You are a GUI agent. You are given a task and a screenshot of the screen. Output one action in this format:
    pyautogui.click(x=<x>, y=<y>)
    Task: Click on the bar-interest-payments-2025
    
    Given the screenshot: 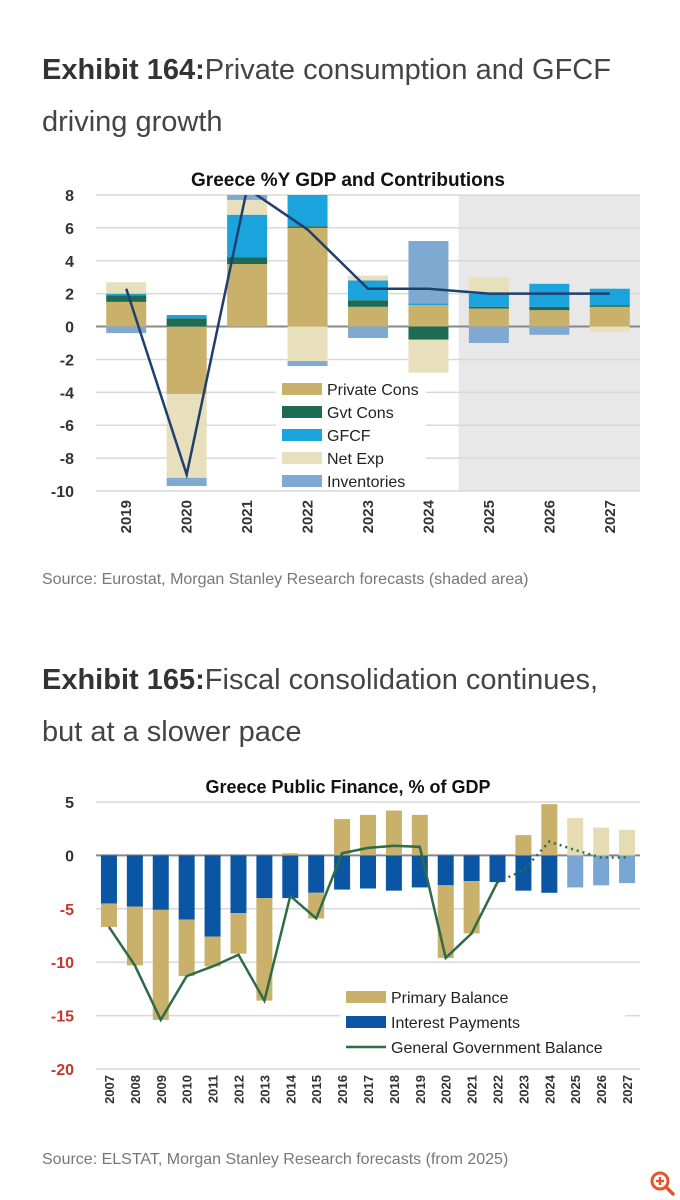 What is the action you would take?
    pyautogui.click(x=575, y=871)
    